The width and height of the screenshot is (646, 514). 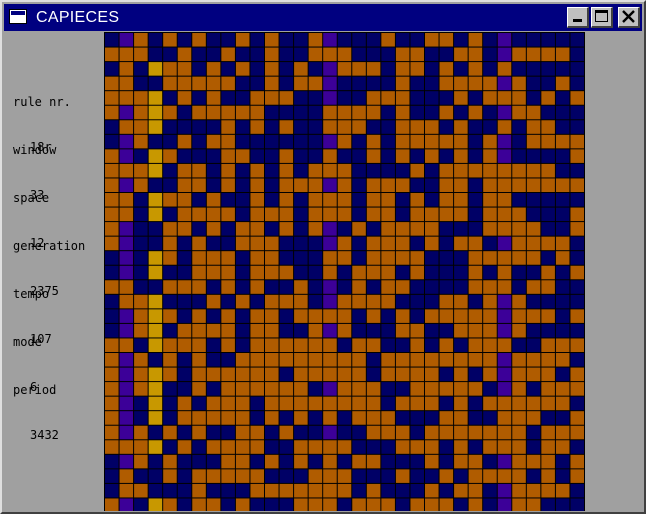 I want to click on title-bar: CAPIECES, so click(x=323, y=17).